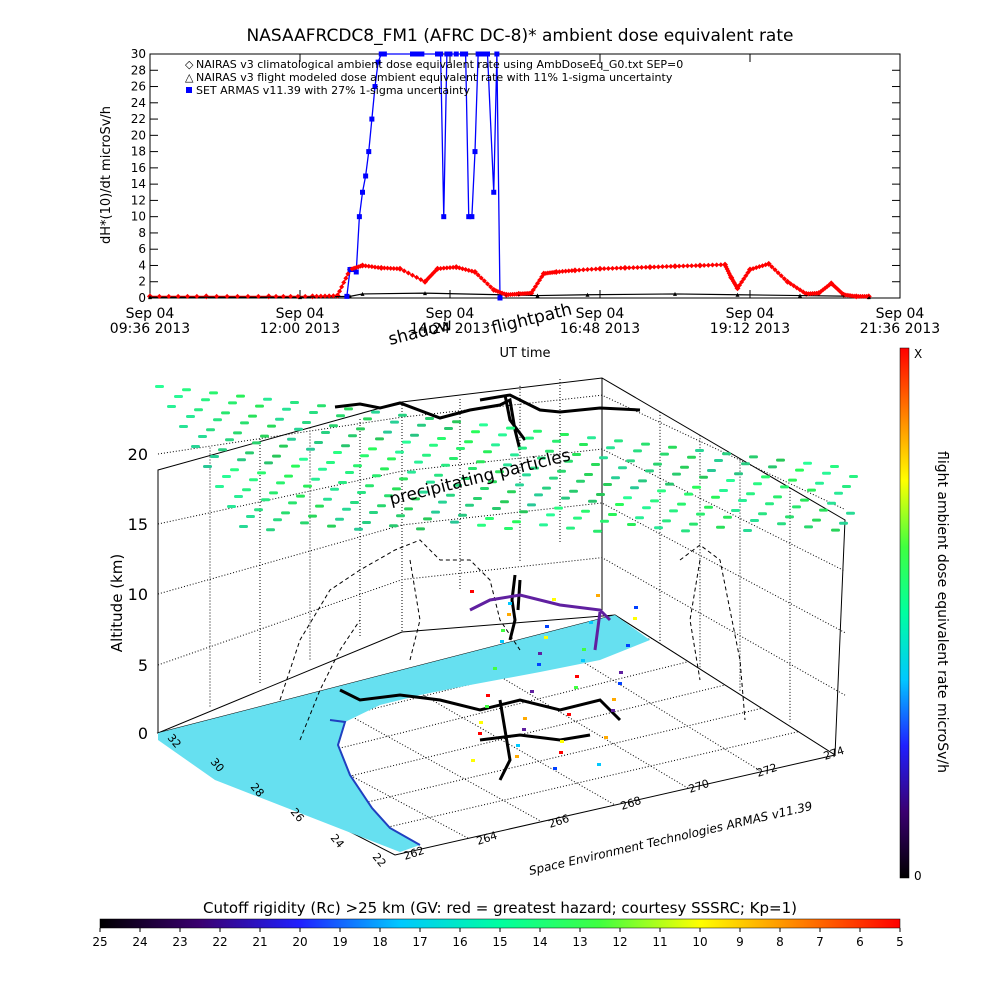 The height and width of the screenshot is (1000, 1000). Describe the element at coordinates (150, 314) in the screenshot. I see `x-tick-date: Sep 04` at that location.